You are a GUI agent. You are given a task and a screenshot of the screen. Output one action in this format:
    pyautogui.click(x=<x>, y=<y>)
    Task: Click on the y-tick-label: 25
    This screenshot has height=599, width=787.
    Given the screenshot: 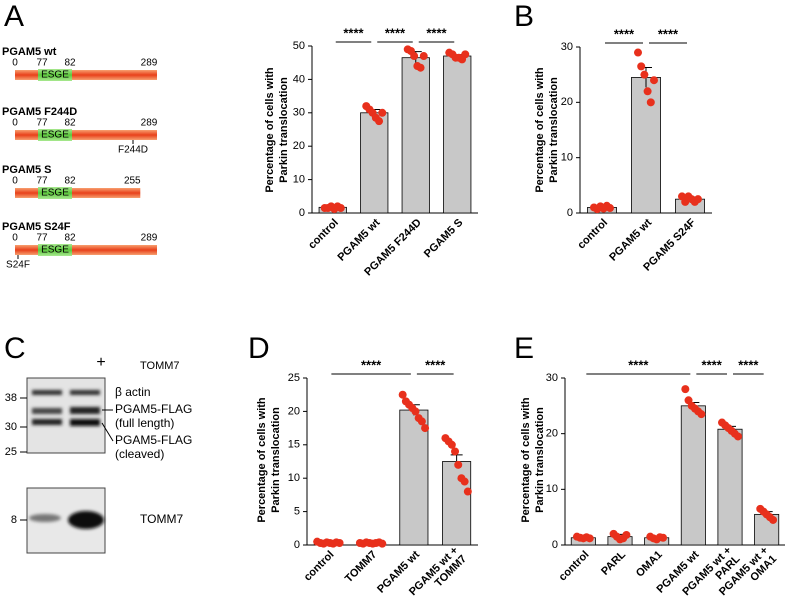 What is the action you would take?
    pyautogui.click(x=294, y=378)
    